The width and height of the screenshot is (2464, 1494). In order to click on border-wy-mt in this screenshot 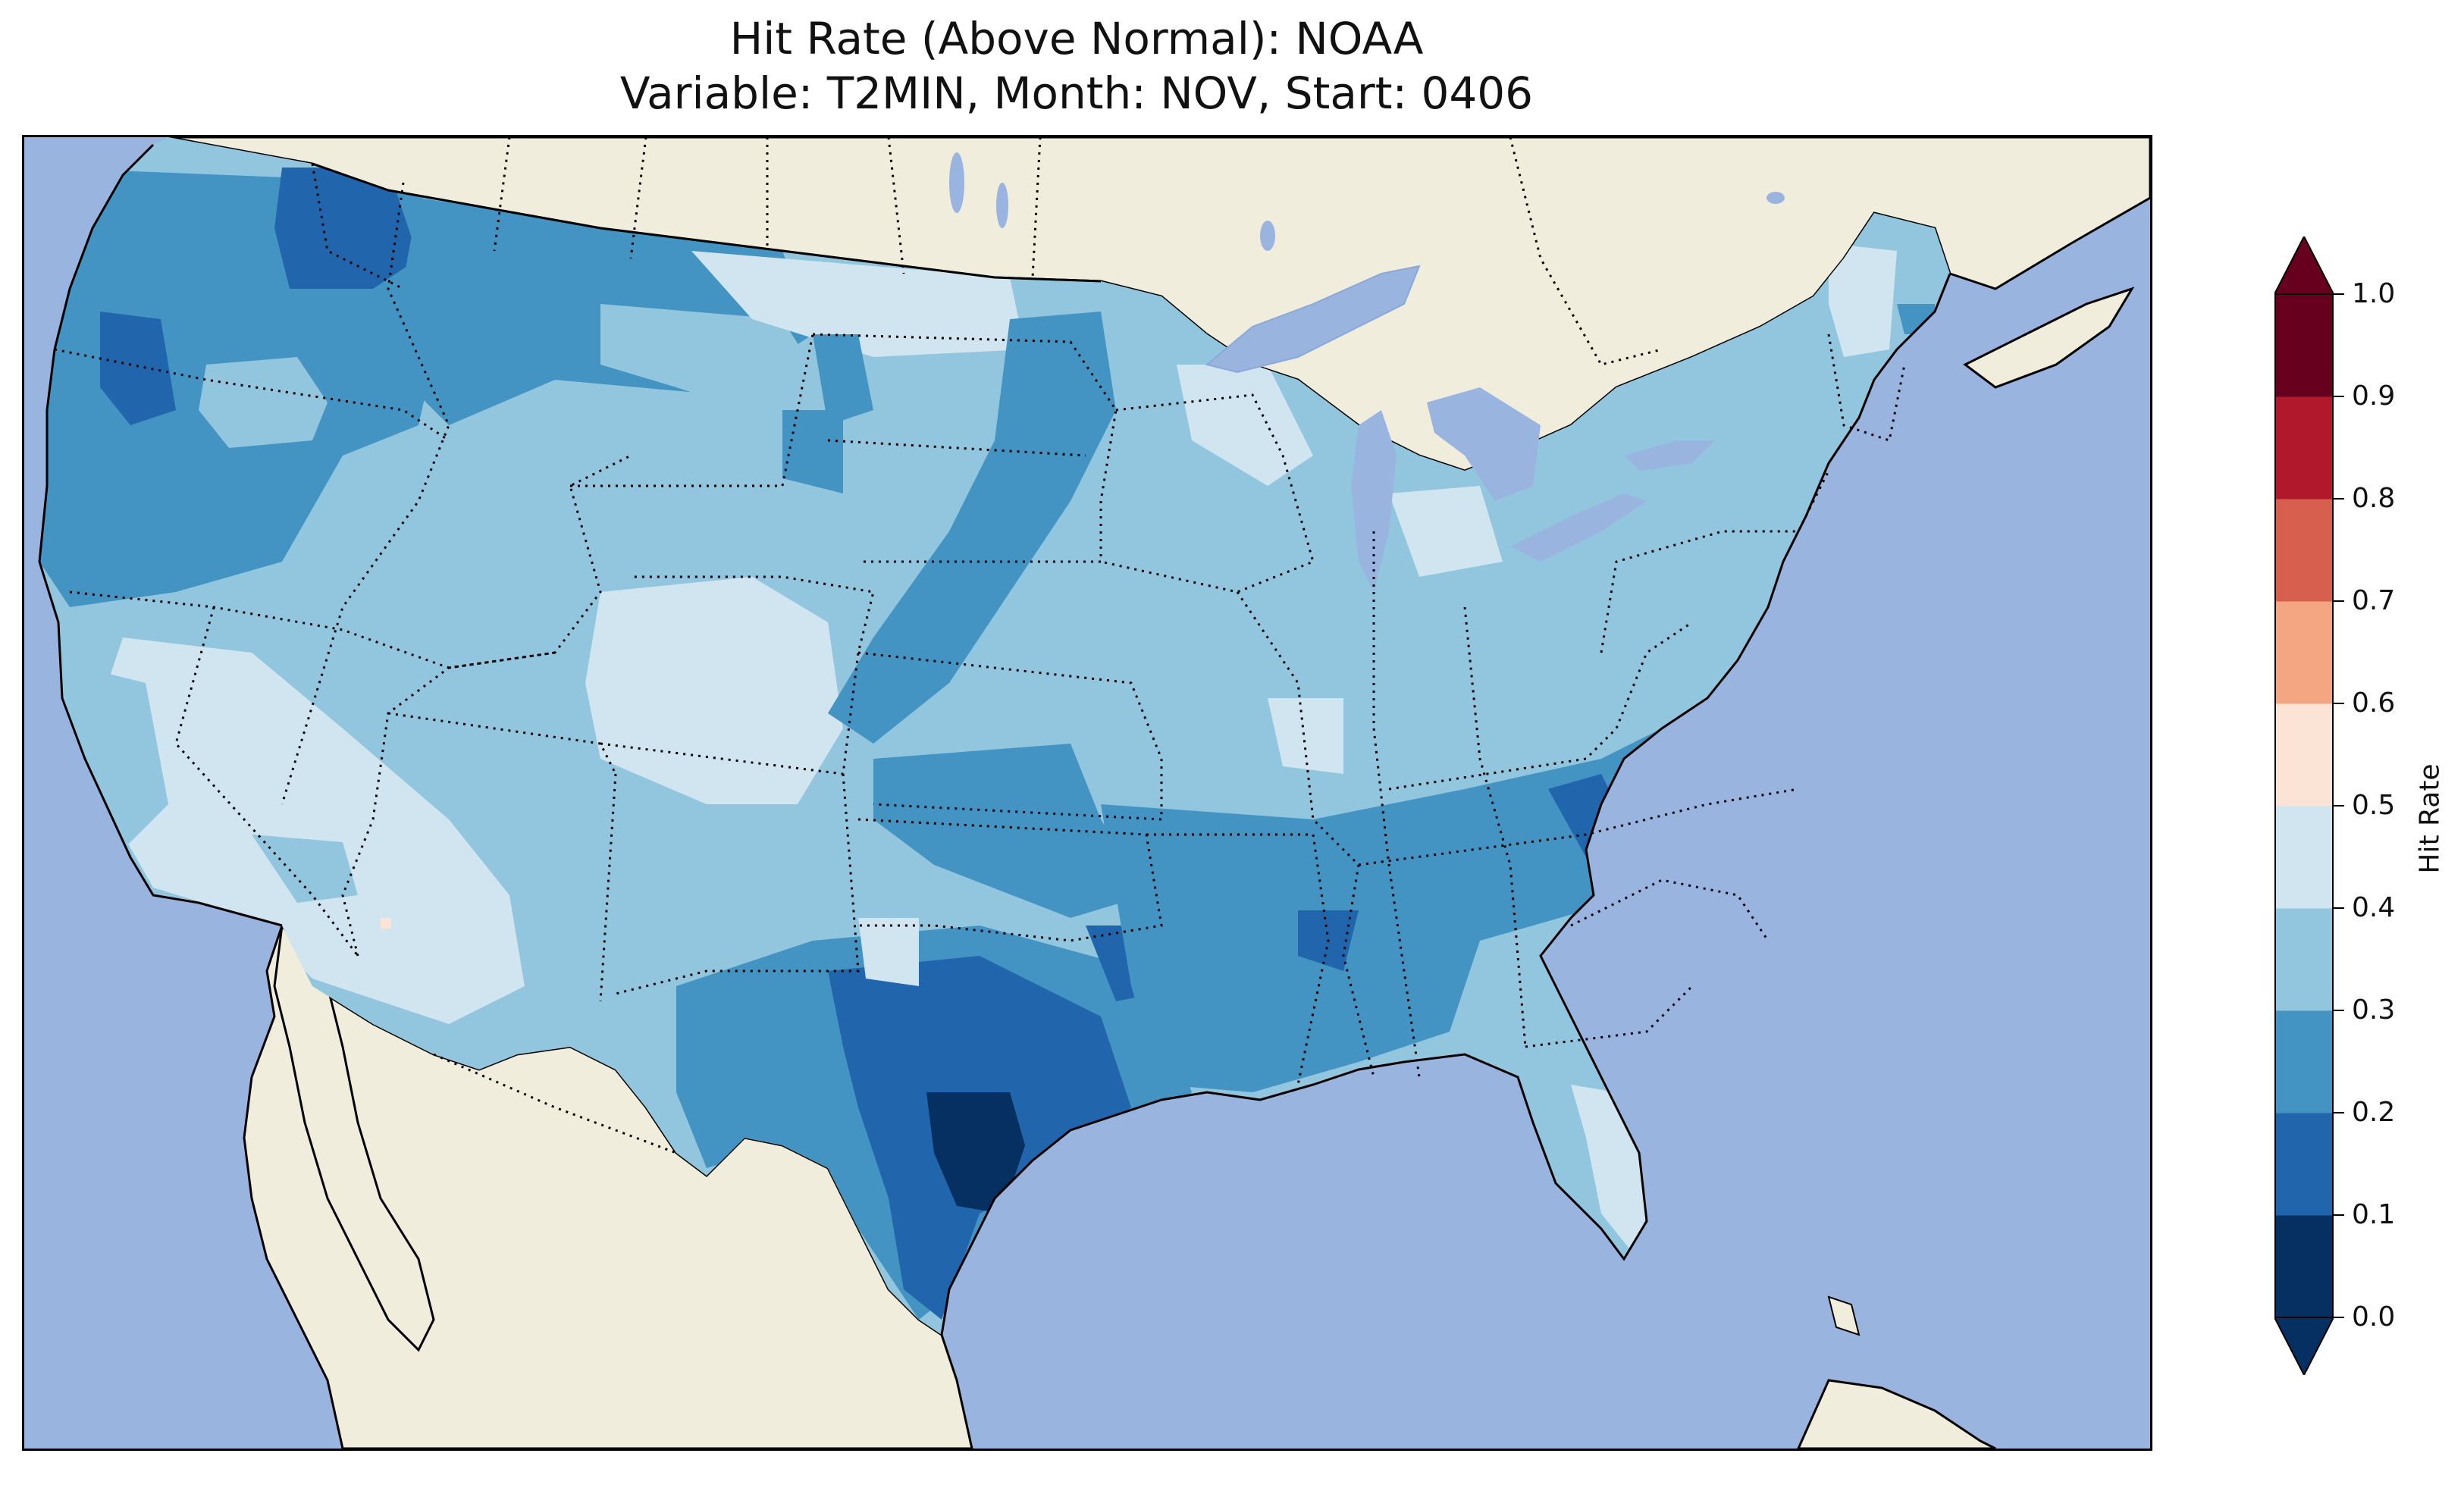, I will do `click(692, 410)`.